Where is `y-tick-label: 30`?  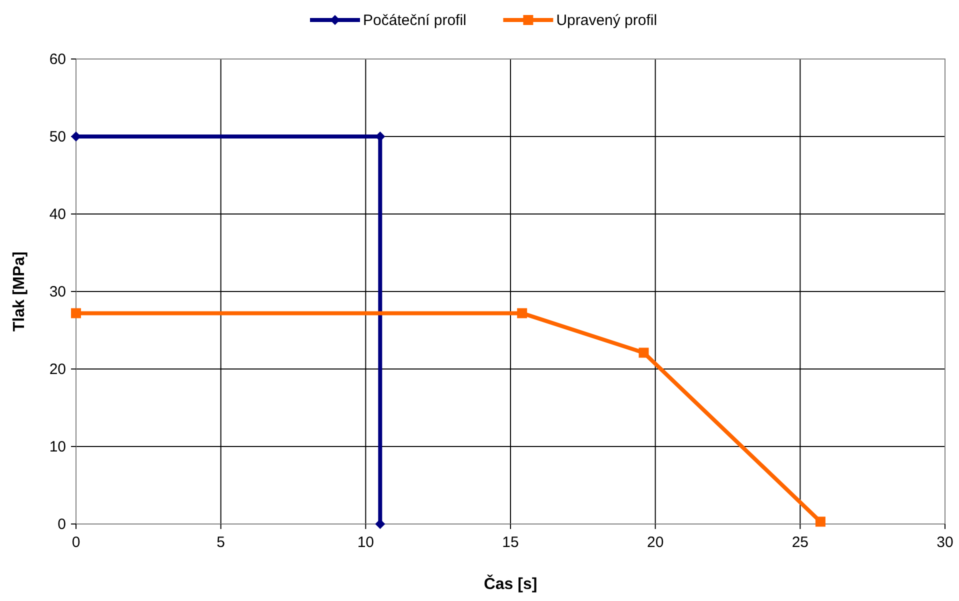 y-tick-label: 30 is located at coordinates (57, 292).